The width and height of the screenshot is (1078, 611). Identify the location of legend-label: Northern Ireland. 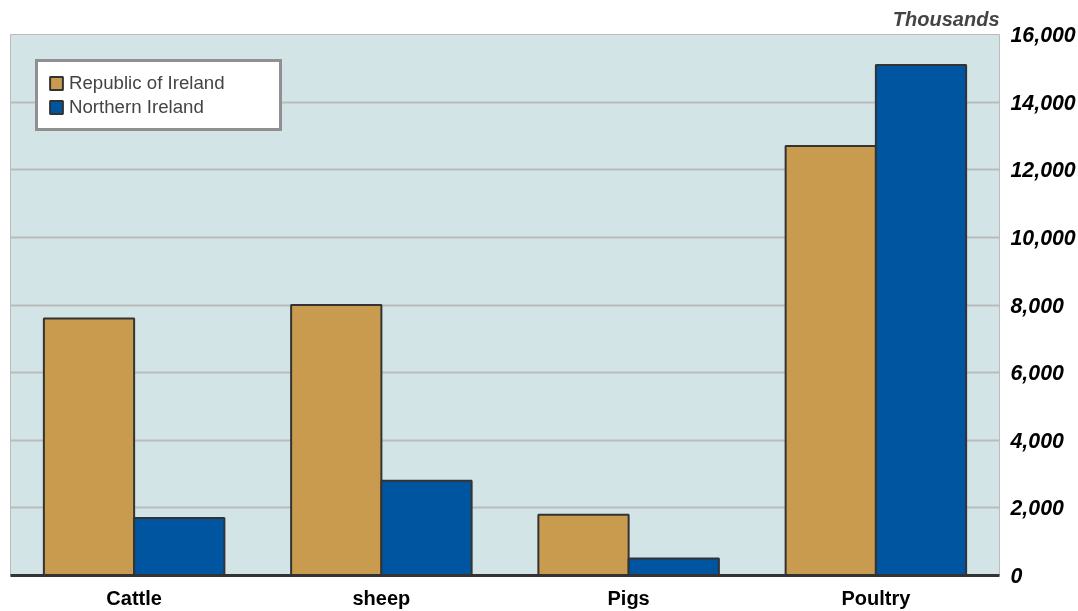
(137, 107).